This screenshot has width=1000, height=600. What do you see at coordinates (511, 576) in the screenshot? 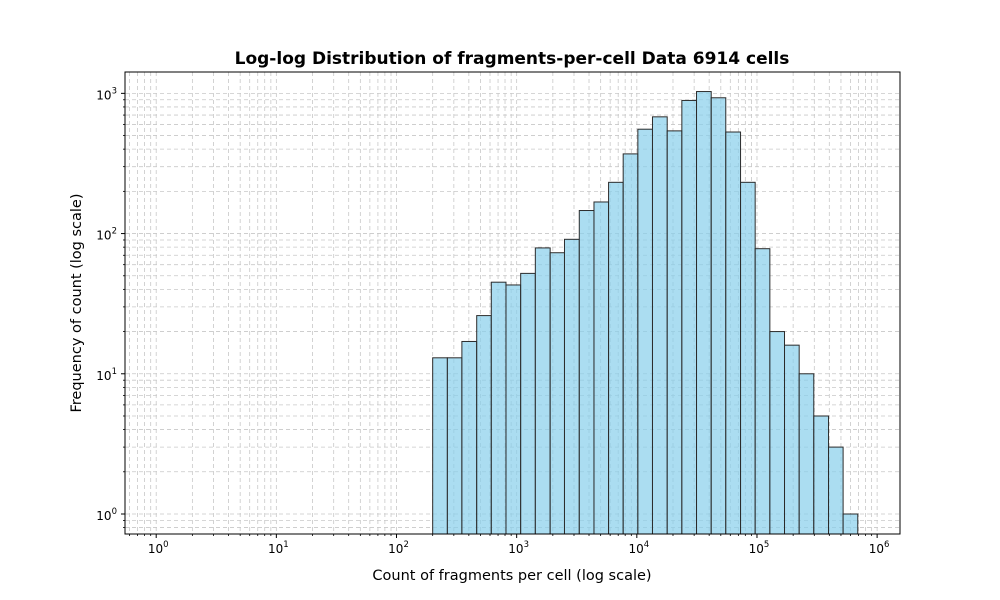
I see `x-axis-label: Count of fragments per cell (log scale)` at bounding box center [511, 576].